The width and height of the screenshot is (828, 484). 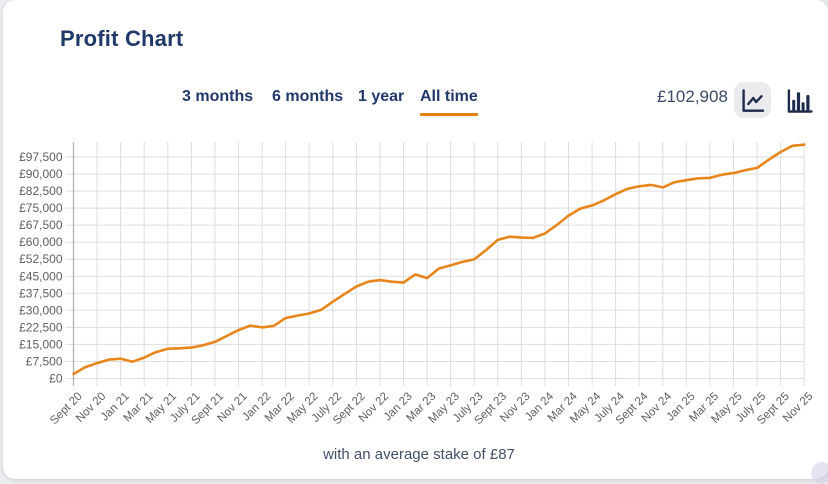 I want to click on svg-text: £82,500, so click(x=41, y=191).